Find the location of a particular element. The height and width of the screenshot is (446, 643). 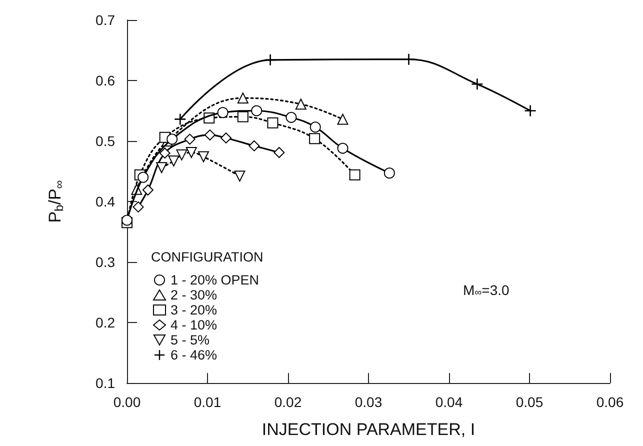

legend-label: 3 - 20% is located at coordinates (194, 310).